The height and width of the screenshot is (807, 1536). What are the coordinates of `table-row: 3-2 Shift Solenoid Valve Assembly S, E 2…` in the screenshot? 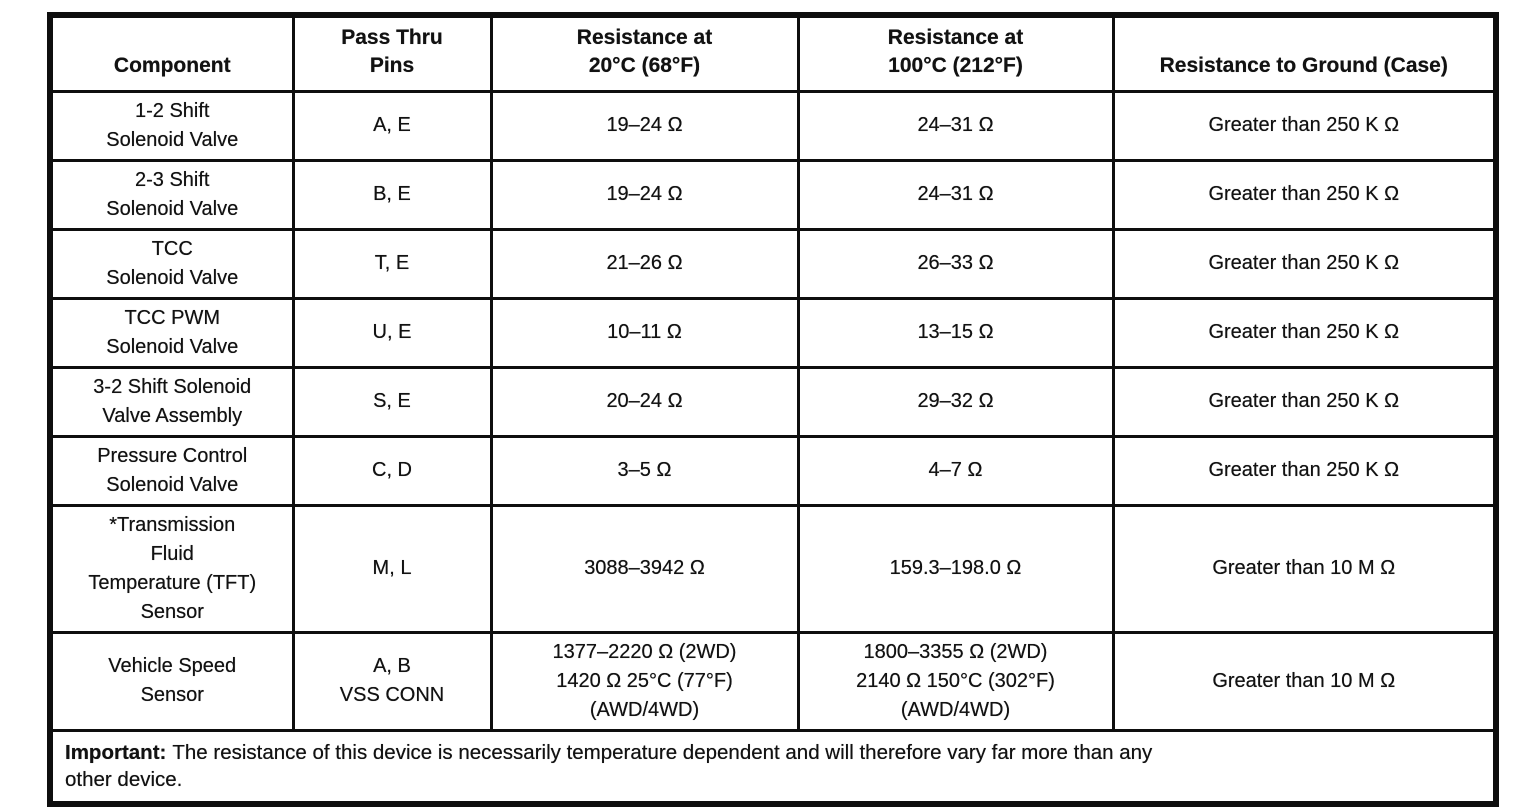 It's located at (773, 401).